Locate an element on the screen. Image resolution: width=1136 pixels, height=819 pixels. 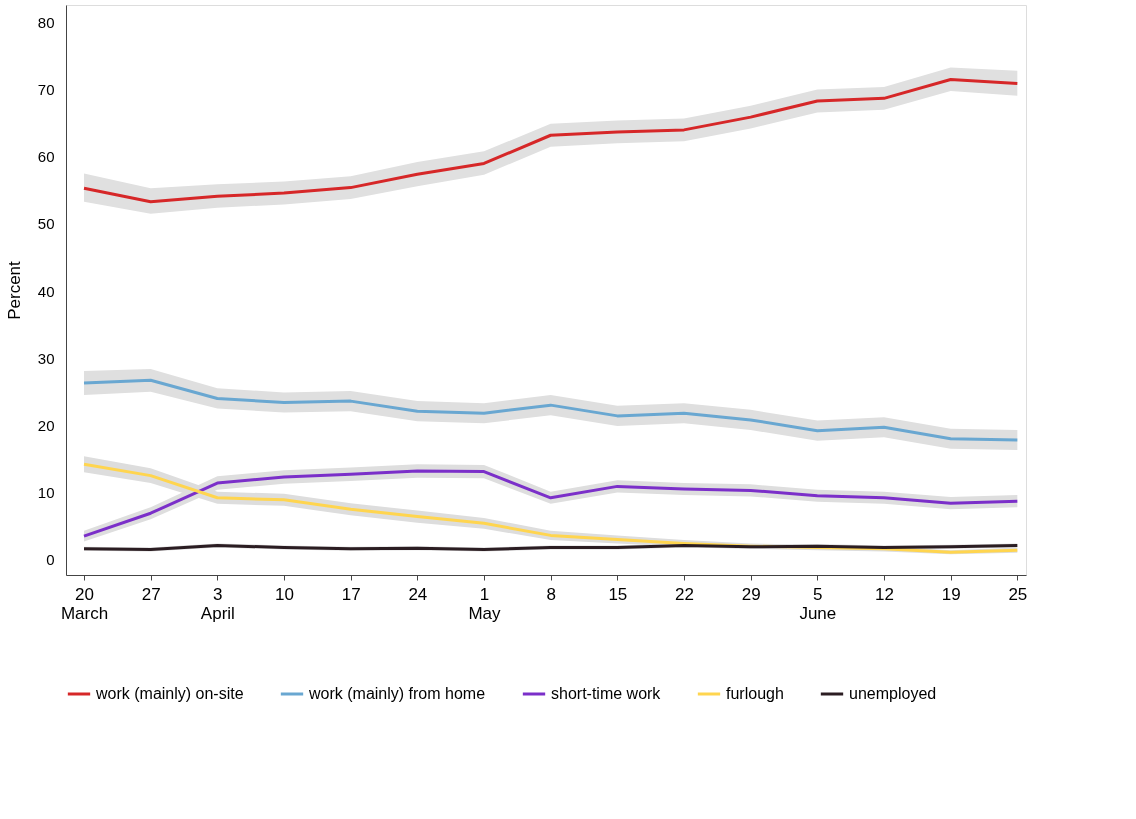
x-tick-label: 24 is located at coordinates (418, 594).